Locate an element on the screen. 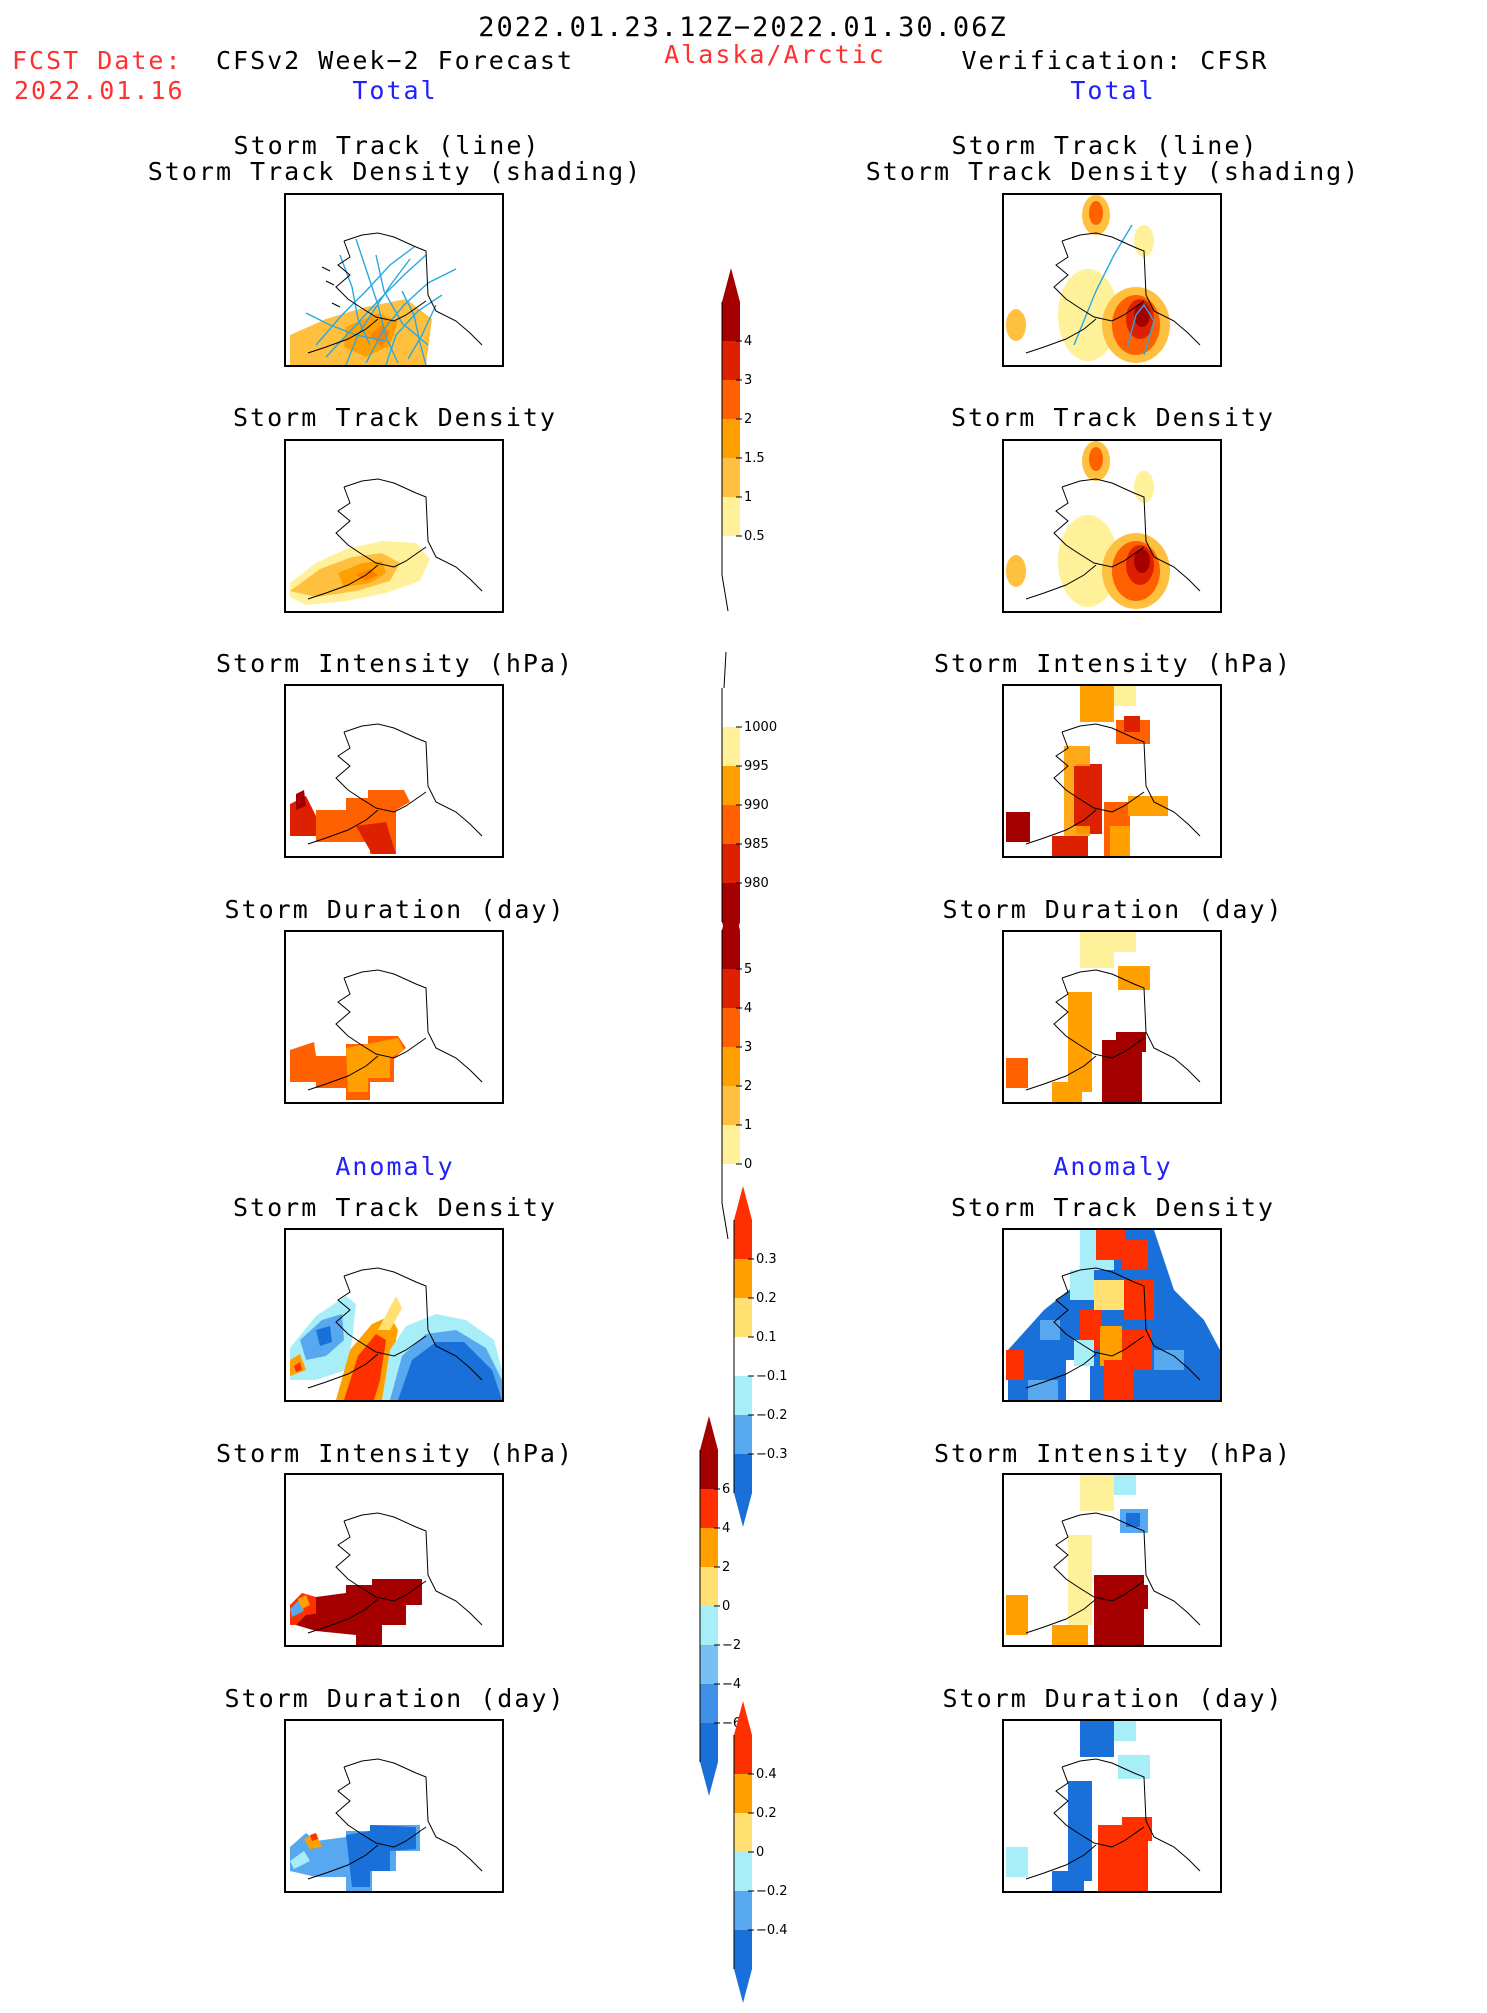 Image resolution: width=1487 pixels, height=2013 pixels. colorbar-tail is located at coordinates (725, 593).